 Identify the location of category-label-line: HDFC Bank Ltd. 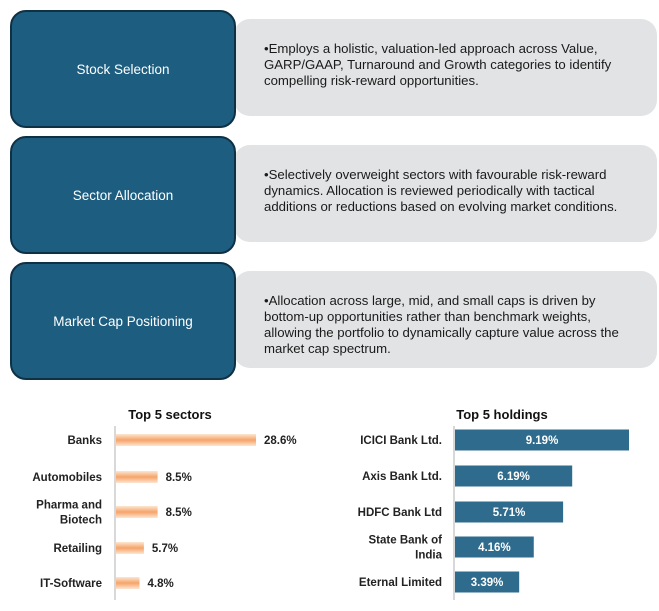
(400, 513).